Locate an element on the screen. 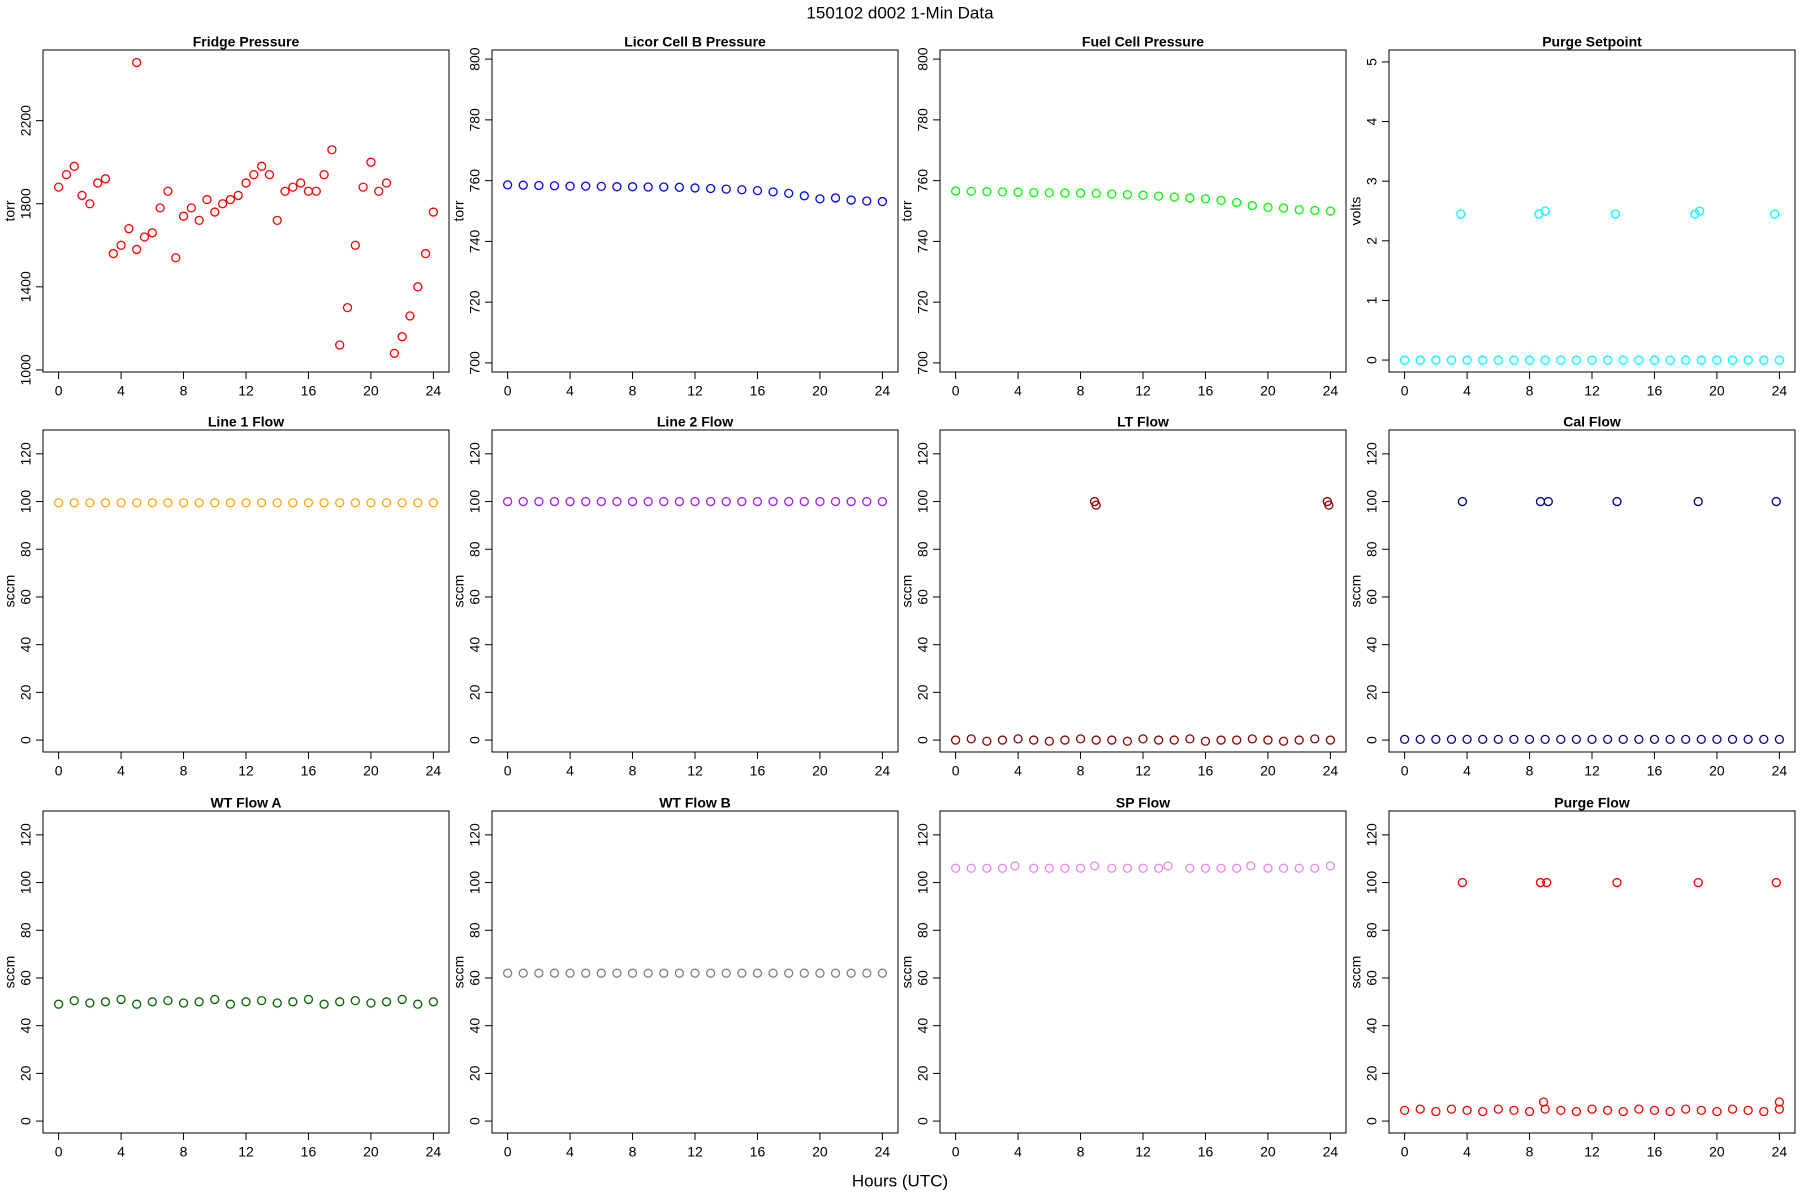 This screenshot has height=1200, width=1800. y-tick-label: 760 is located at coordinates (923, 181).